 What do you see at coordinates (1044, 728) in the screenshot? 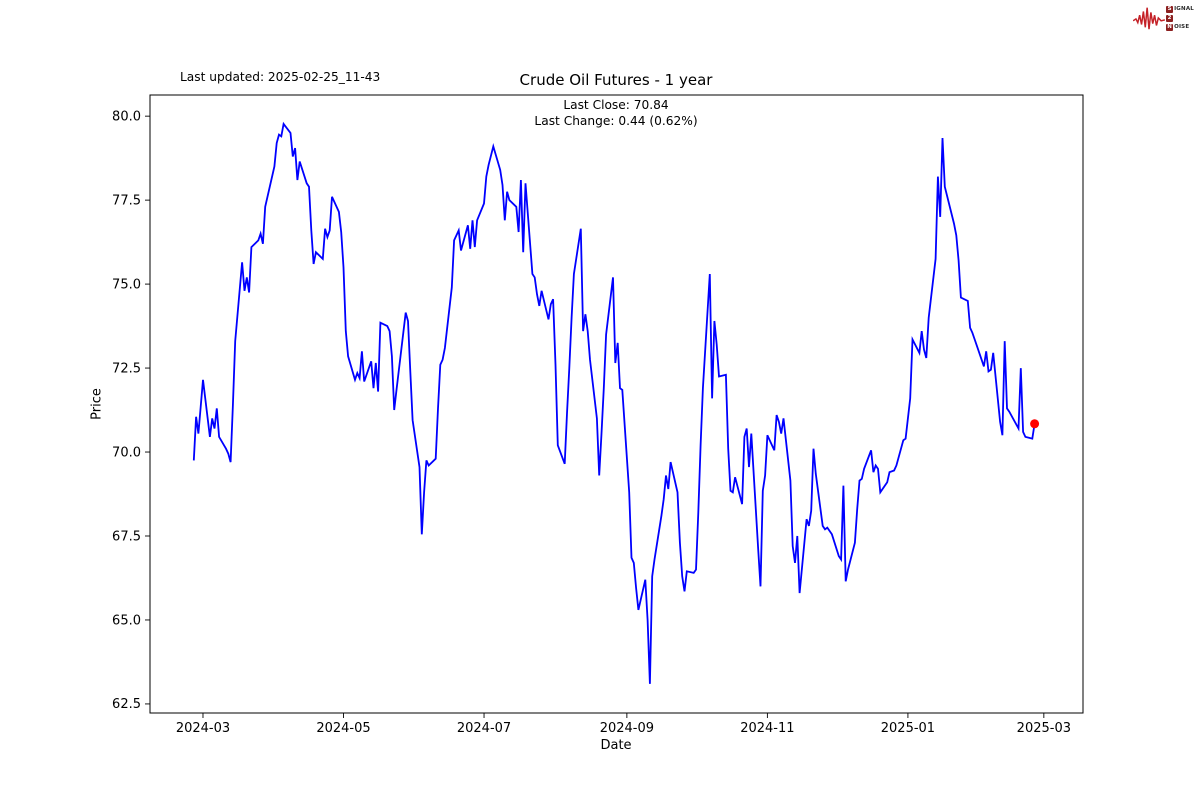
I see `x-tick-label: 2025-03` at bounding box center [1044, 728].